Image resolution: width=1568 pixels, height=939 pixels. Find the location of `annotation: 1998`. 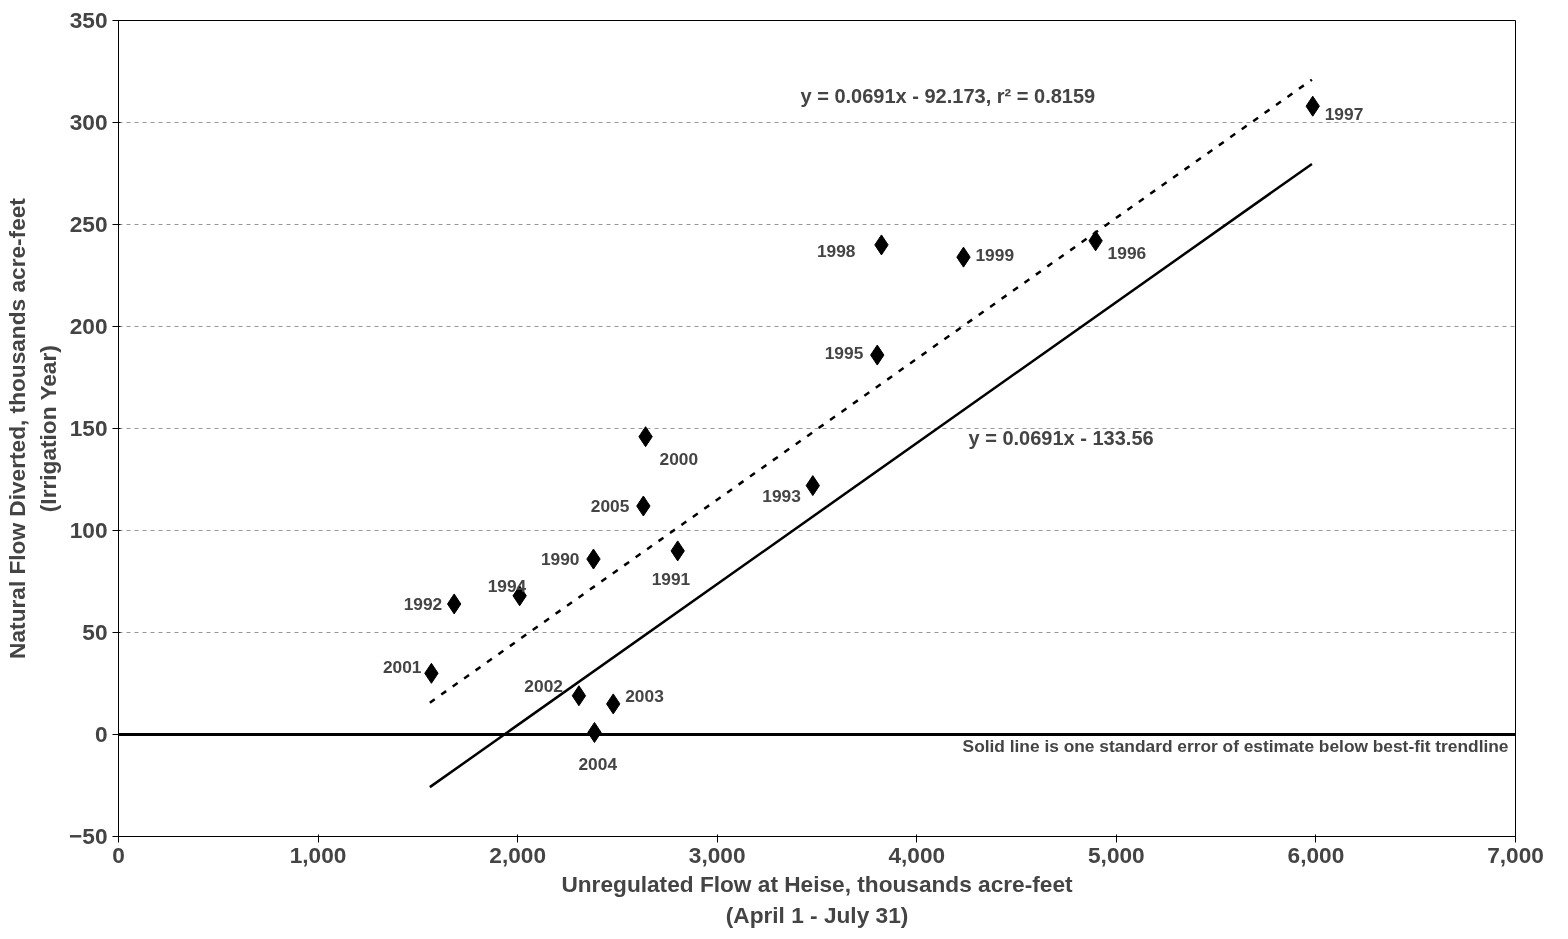

annotation: 1998 is located at coordinates (836, 250).